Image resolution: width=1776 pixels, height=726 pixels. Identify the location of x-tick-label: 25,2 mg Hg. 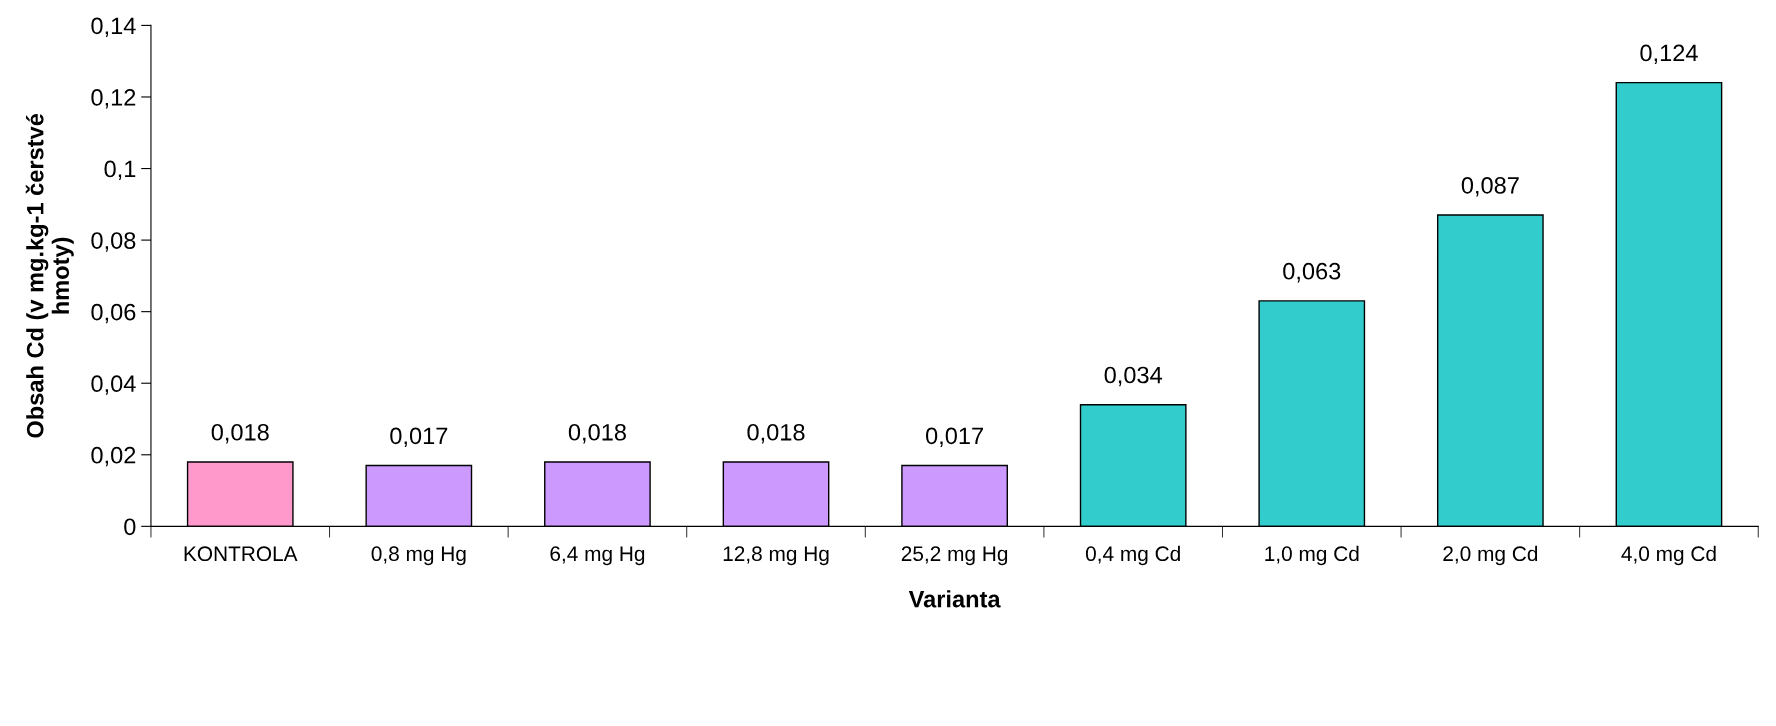
(954, 556).